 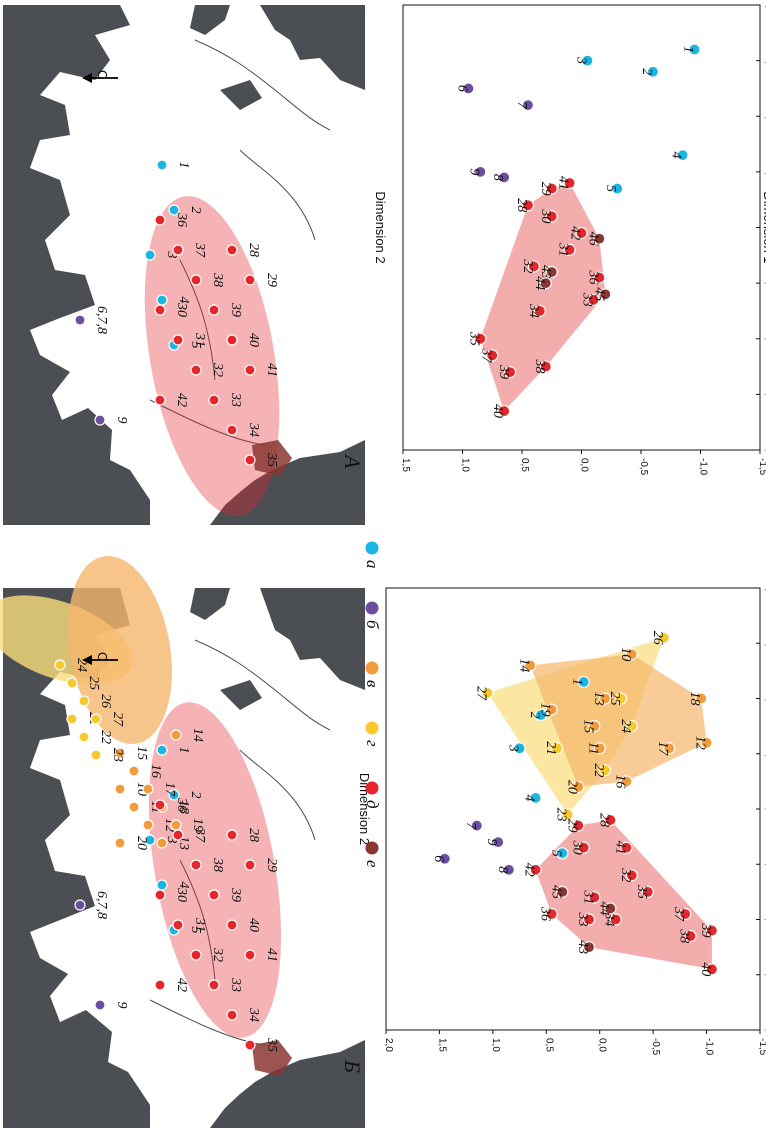 What do you see at coordinates (105, 737) in the screenshot?
I see `map-label-22: 22` at bounding box center [105, 737].